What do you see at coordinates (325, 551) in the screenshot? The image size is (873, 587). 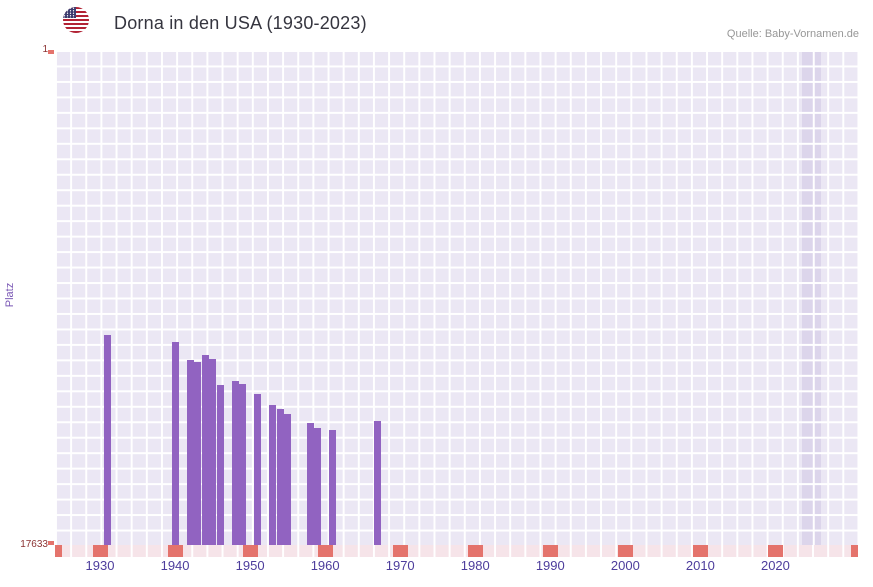 I see `x-axis-tick-1960` at bounding box center [325, 551].